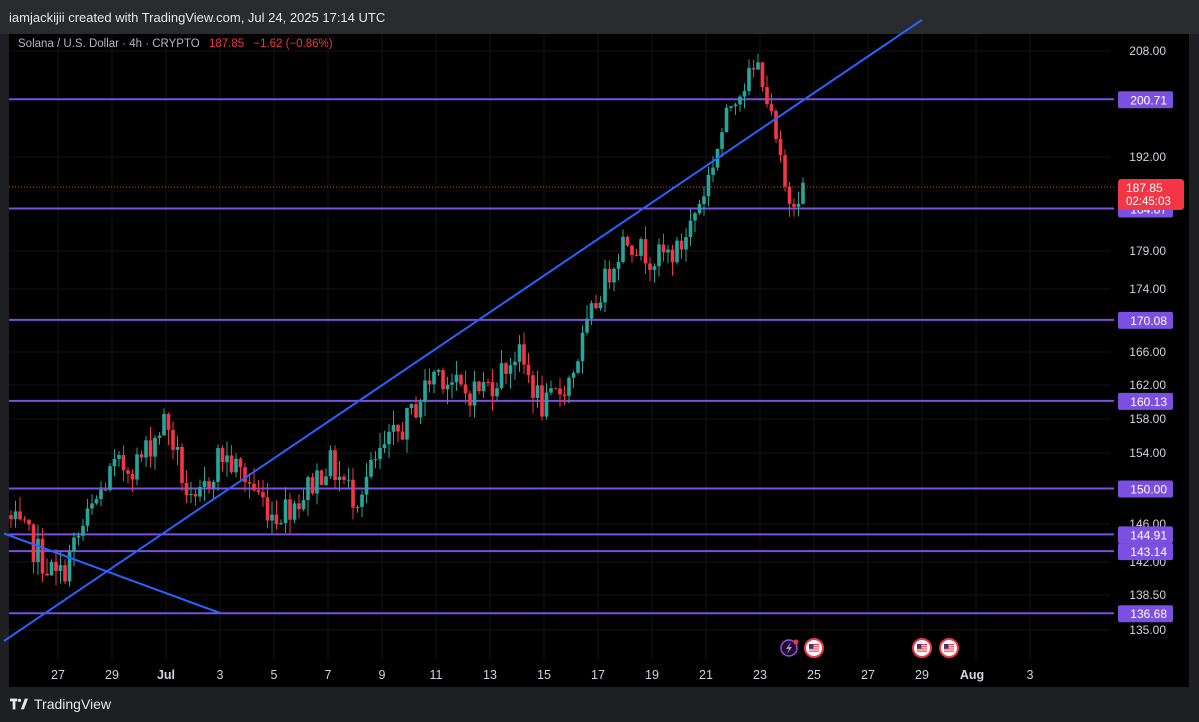 Image resolution: width=1199 pixels, height=722 pixels. What do you see at coordinates (760, 675) in the screenshot?
I see `x-tick-label: 23` at bounding box center [760, 675].